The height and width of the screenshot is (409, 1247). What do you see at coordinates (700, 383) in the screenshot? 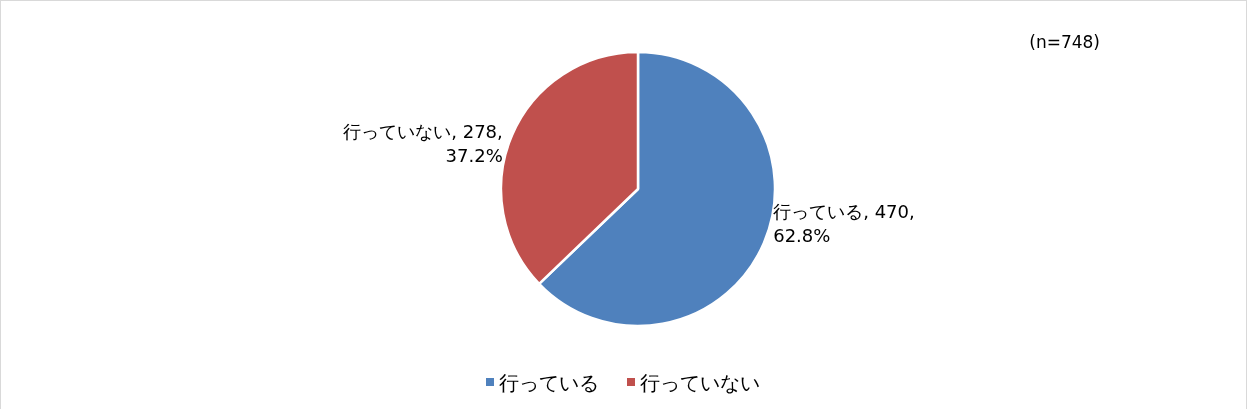
I see `legend-label: 行っていない` at bounding box center [700, 383].